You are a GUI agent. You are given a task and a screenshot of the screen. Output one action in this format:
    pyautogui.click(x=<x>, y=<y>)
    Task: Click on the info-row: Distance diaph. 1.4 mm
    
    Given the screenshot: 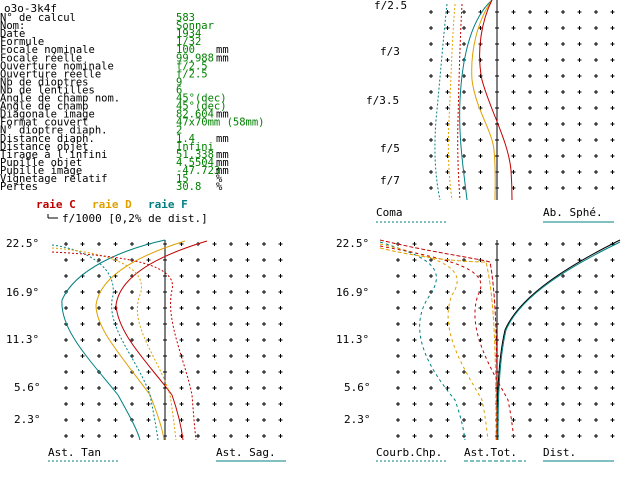 What is the action you would take?
    pyautogui.click(x=114, y=139)
    